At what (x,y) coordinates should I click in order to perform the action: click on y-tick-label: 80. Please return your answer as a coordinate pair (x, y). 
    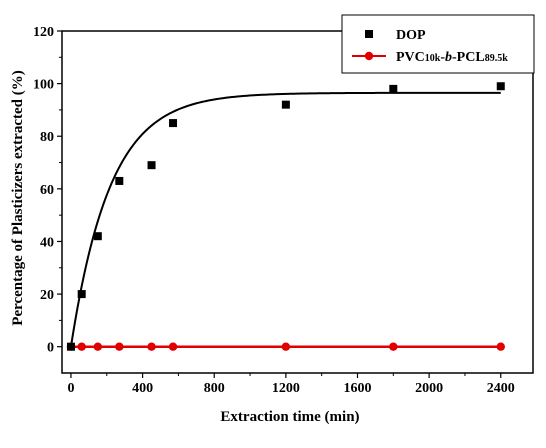
    Looking at the image, I should click on (47, 137).